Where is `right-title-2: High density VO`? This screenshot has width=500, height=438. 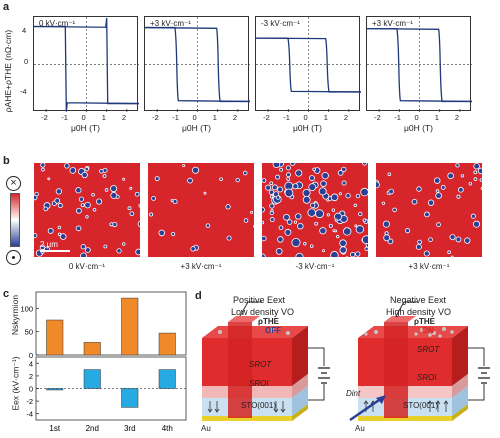 right-title-2: High density VO is located at coordinates (419, 312).